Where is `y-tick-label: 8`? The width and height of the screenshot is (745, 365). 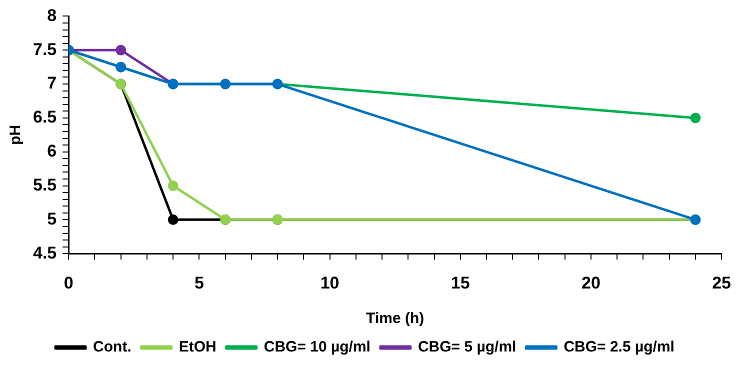 y-tick-label: 8 is located at coordinates (52, 15).